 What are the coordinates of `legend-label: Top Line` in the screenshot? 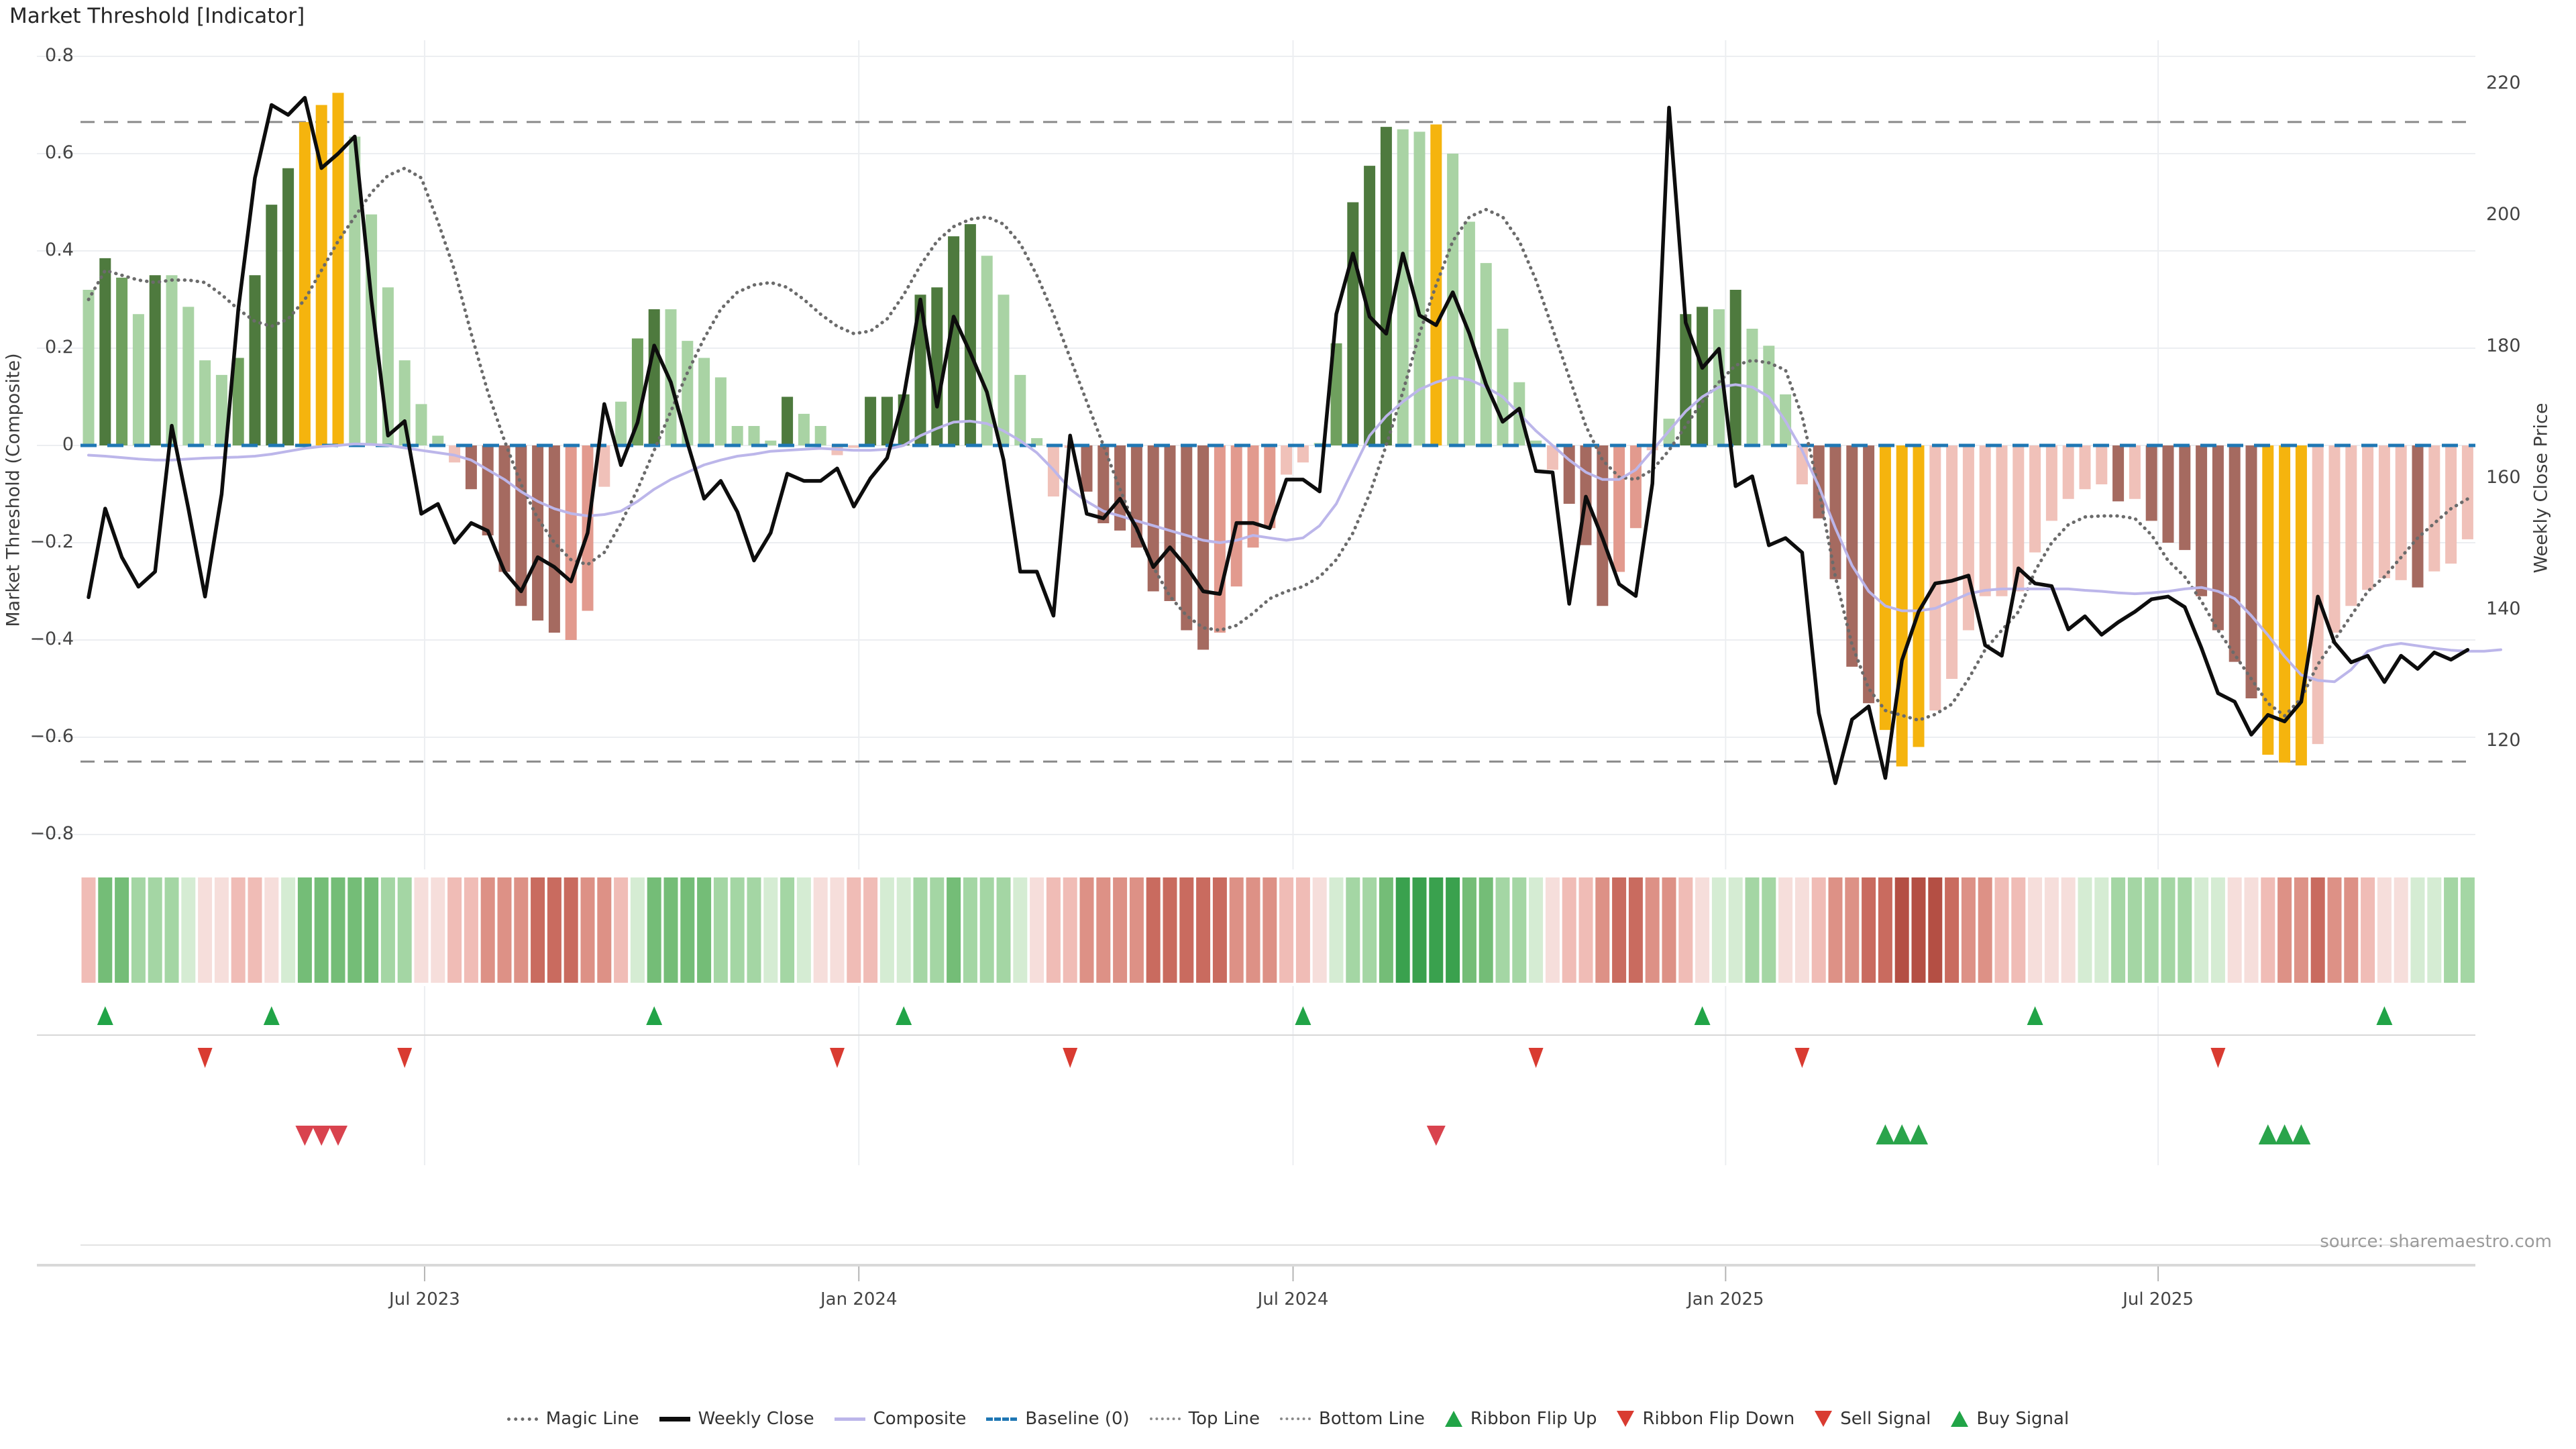 It's located at (1224, 1419).